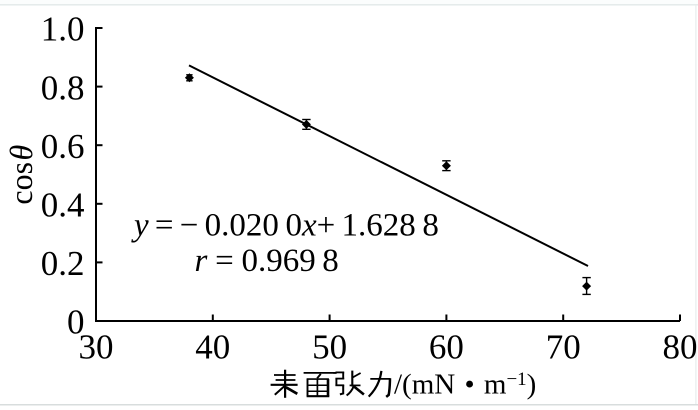 Image resolution: width=698 pixels, height=410 pixels. I want to click on svg-text: 70, so click(563, 346).